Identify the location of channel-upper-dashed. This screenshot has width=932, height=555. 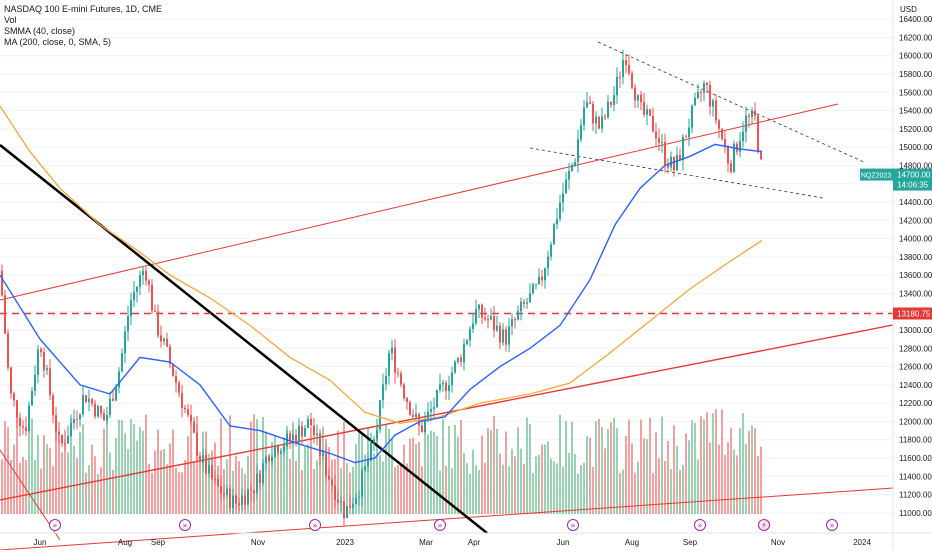
(732, 102).